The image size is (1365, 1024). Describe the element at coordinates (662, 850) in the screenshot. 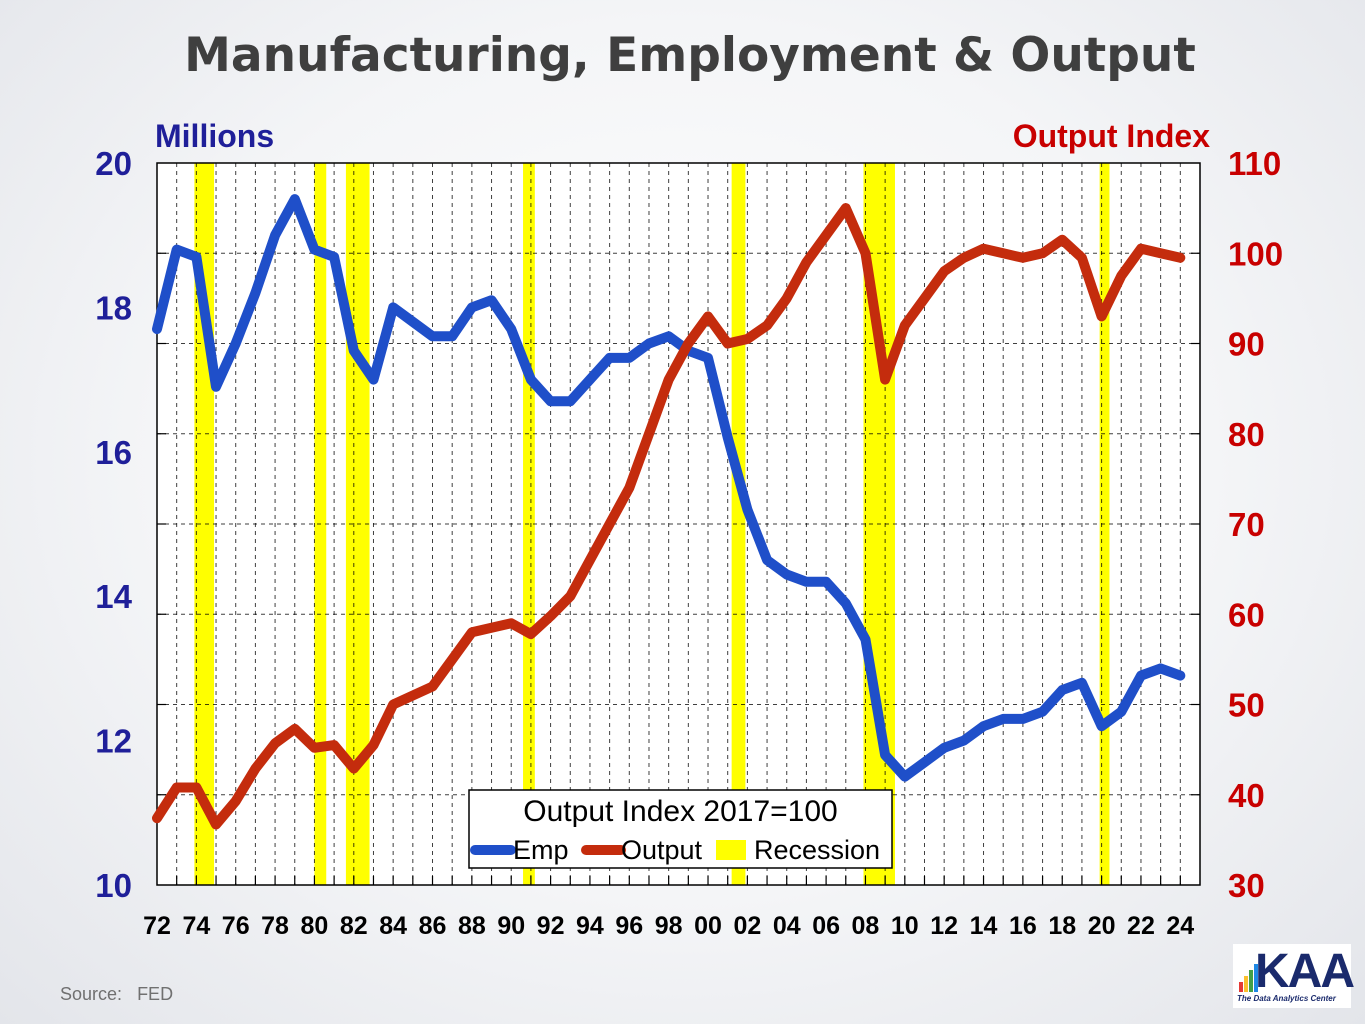

I see `legend-label-output: Output` at that location.